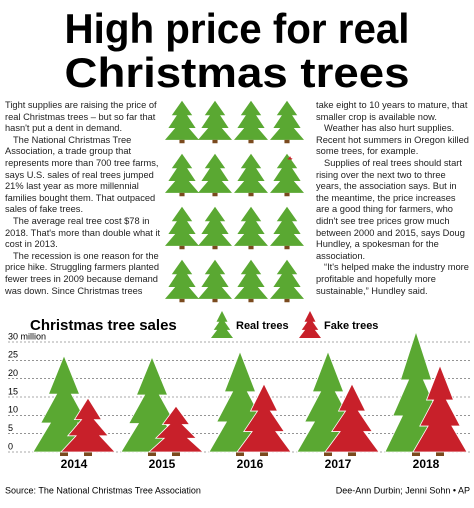 Image resolution: width=474 pixels, height=508 pixels. Describe the element at coordinates (13, 355) in the screenshot. I see `y-tick-label: 25` at that location.